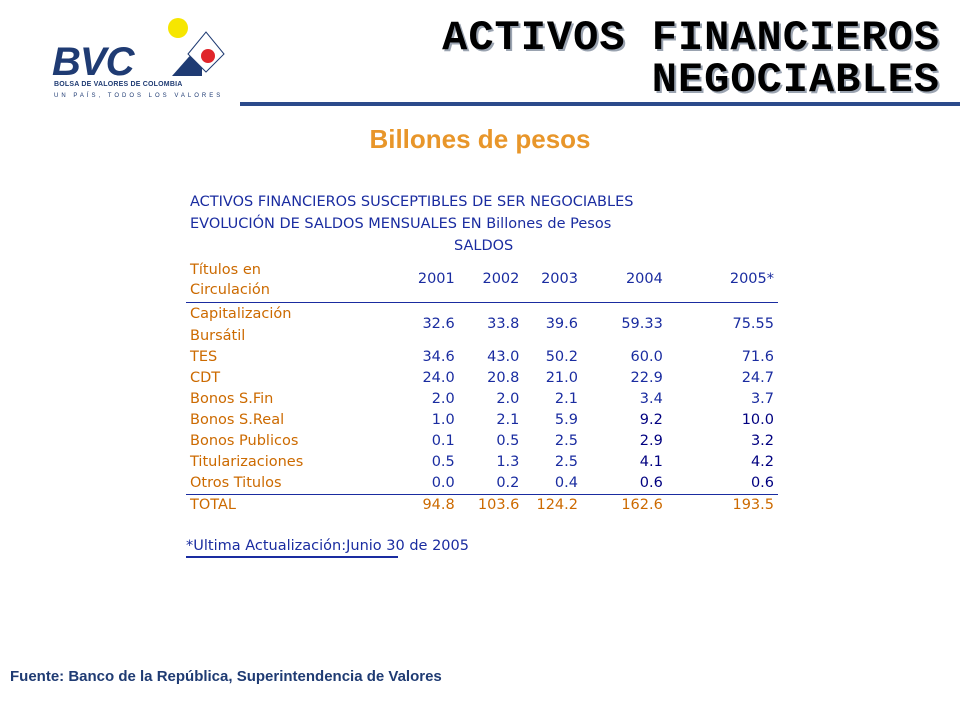 Image resolution: width=960 pixels, height=720 pixels. I want to click on total-cell: 124.2, so click(557, 504).